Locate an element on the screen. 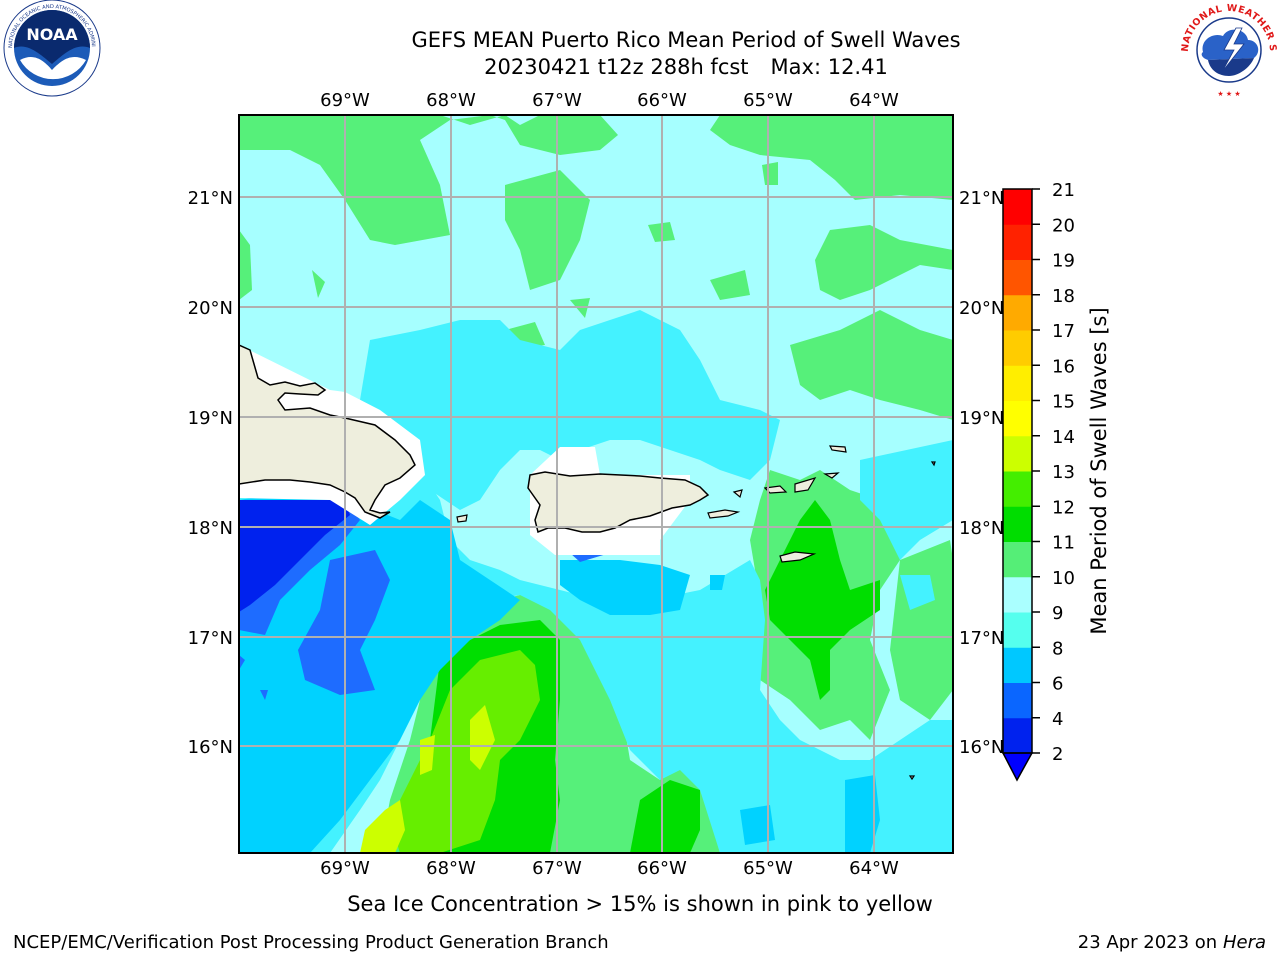  nws-logo: NATIONAL WEATHER SERVICE ★ ★ ★ is located at coordinates (1227, 52).